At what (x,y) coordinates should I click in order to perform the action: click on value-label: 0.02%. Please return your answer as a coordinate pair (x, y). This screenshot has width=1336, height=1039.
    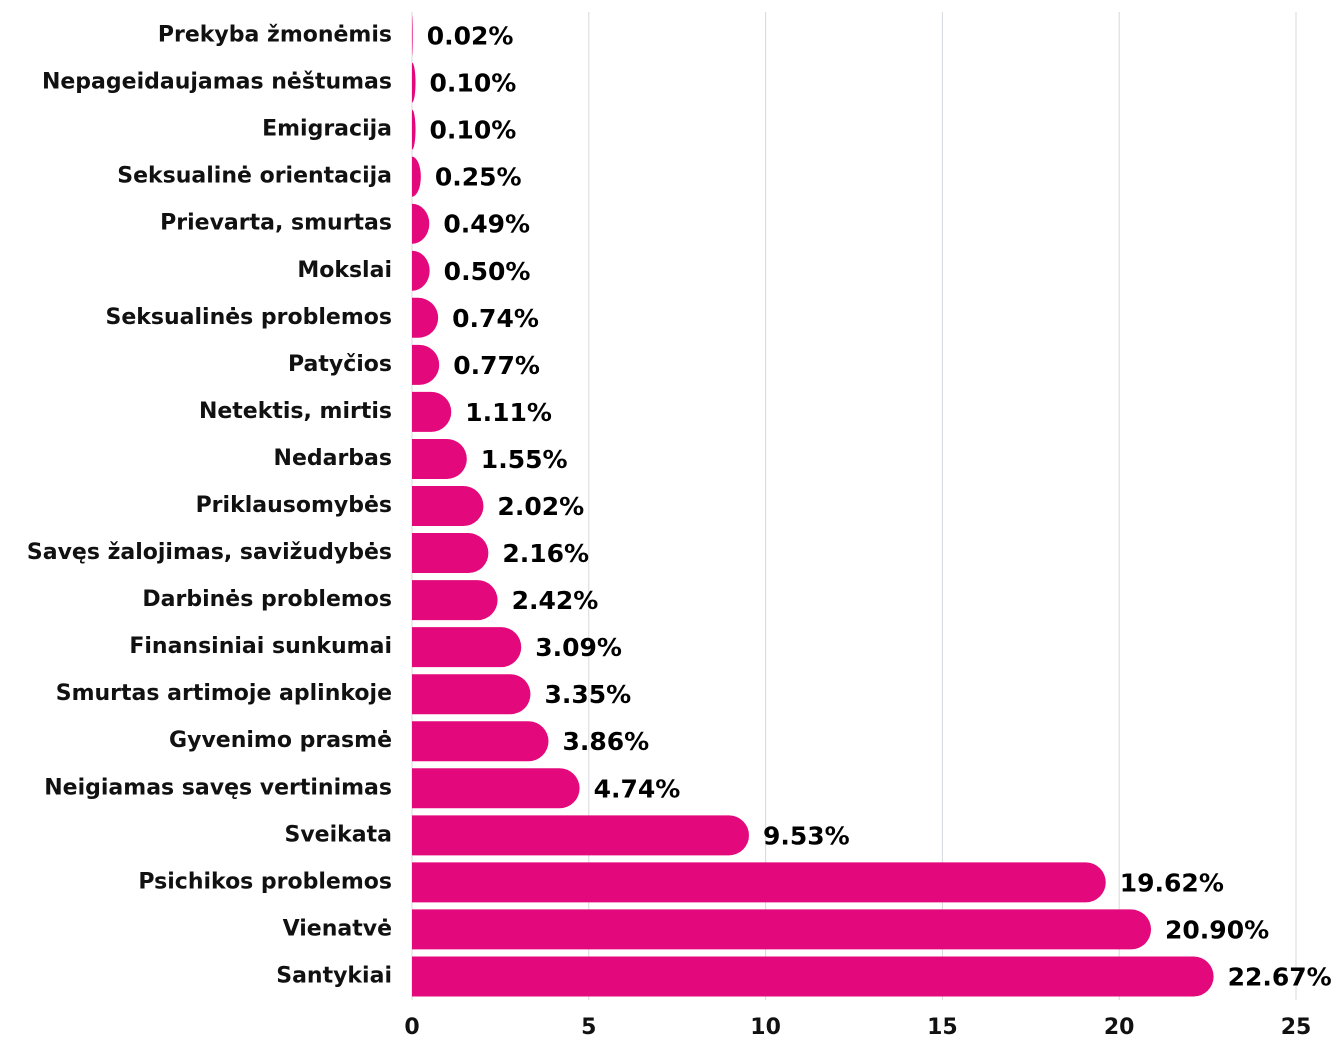
    Looking at the image, I should click on (470, 36).